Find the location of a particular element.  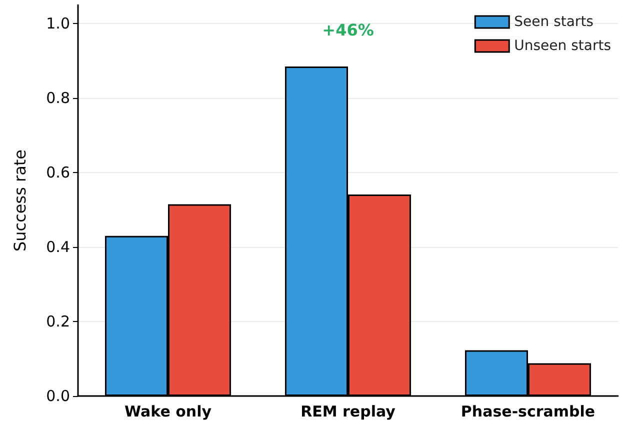

legend-label: Seen starts is located at coordinates (554, 22).